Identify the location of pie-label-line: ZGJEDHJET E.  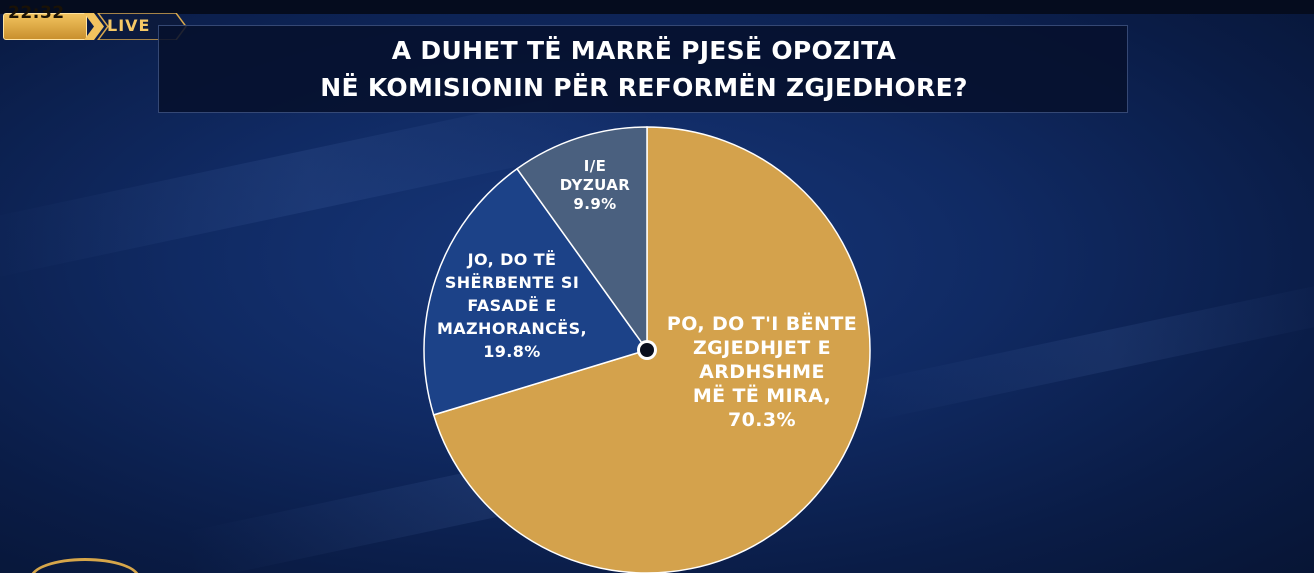
(762, 348).